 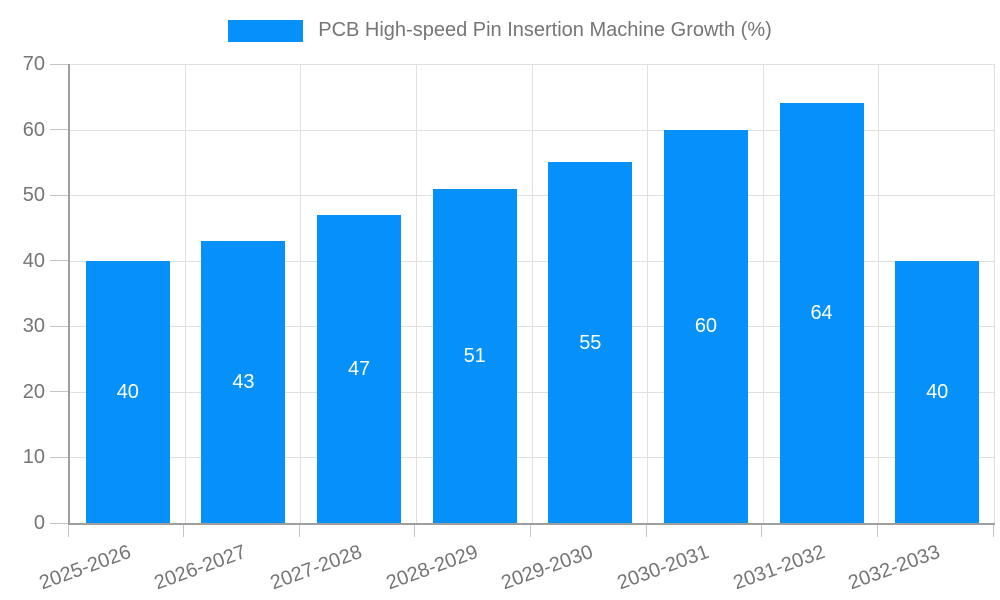 I want to click on bar-2030-2031: 60, so click(x=705, y=326).